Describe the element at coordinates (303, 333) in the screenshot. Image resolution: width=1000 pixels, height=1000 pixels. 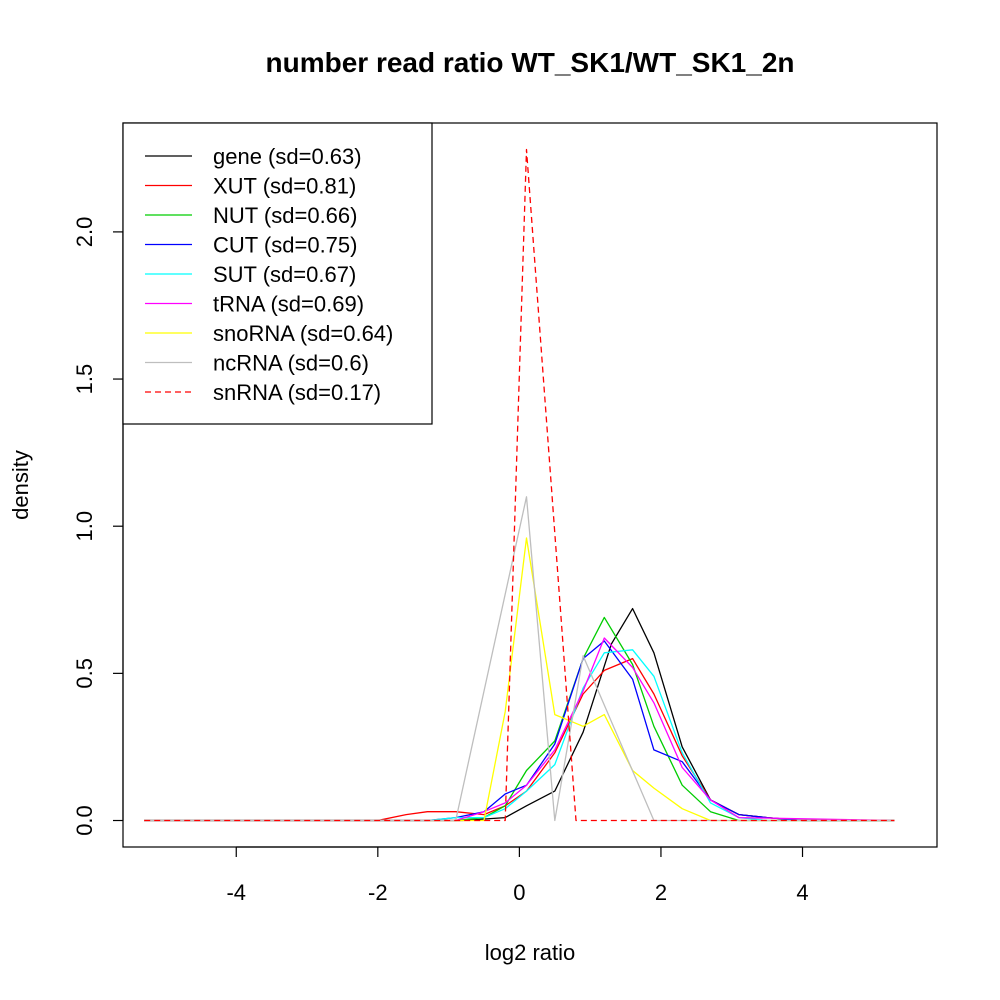
I see `legend-label: snoRNA (sd=0.64)` at that location.